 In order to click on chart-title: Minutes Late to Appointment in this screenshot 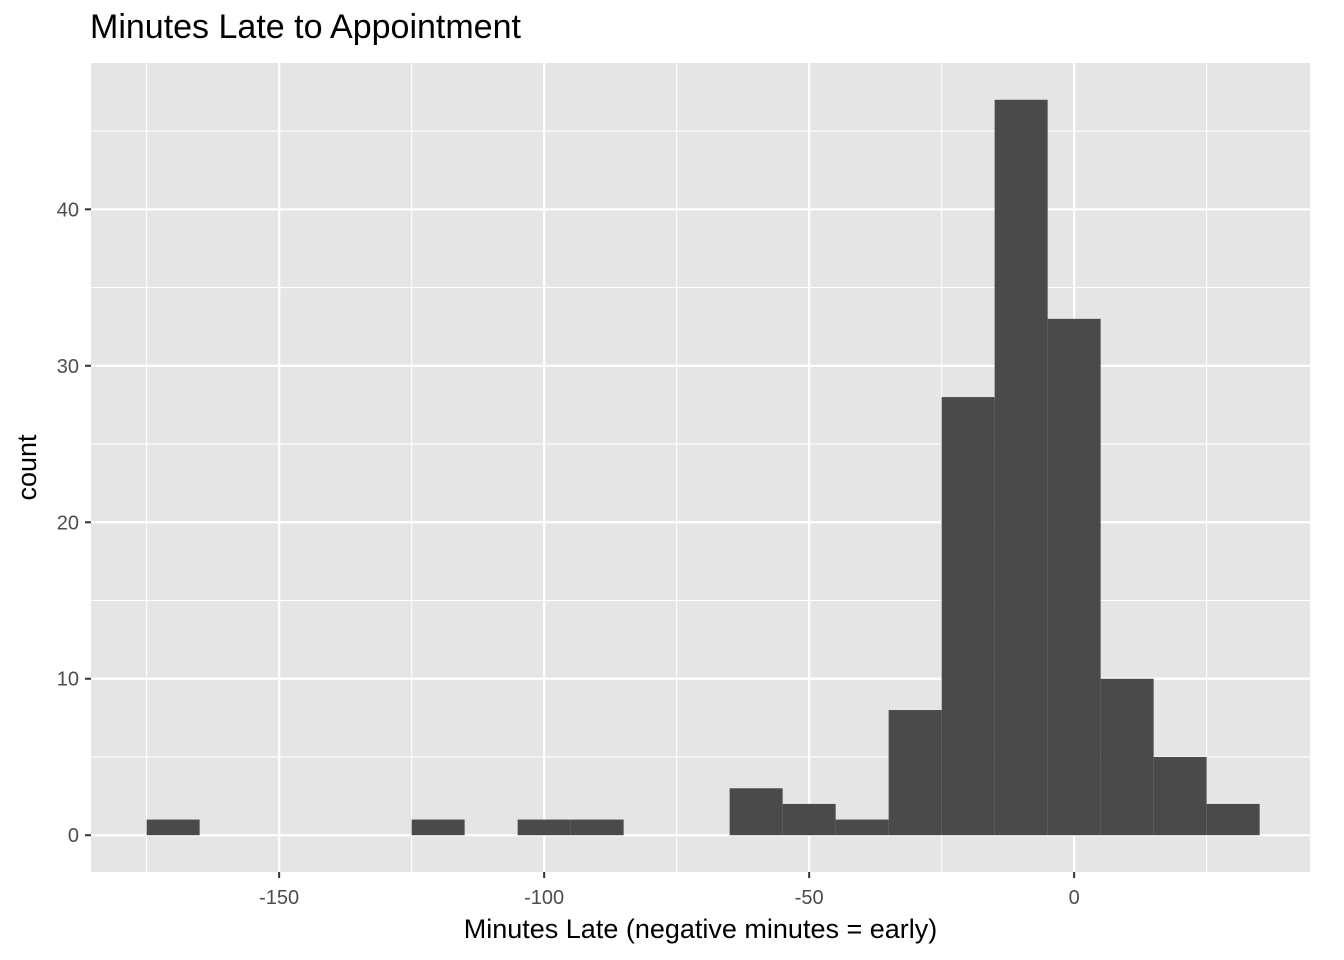, I will do `click(305, 27)`.